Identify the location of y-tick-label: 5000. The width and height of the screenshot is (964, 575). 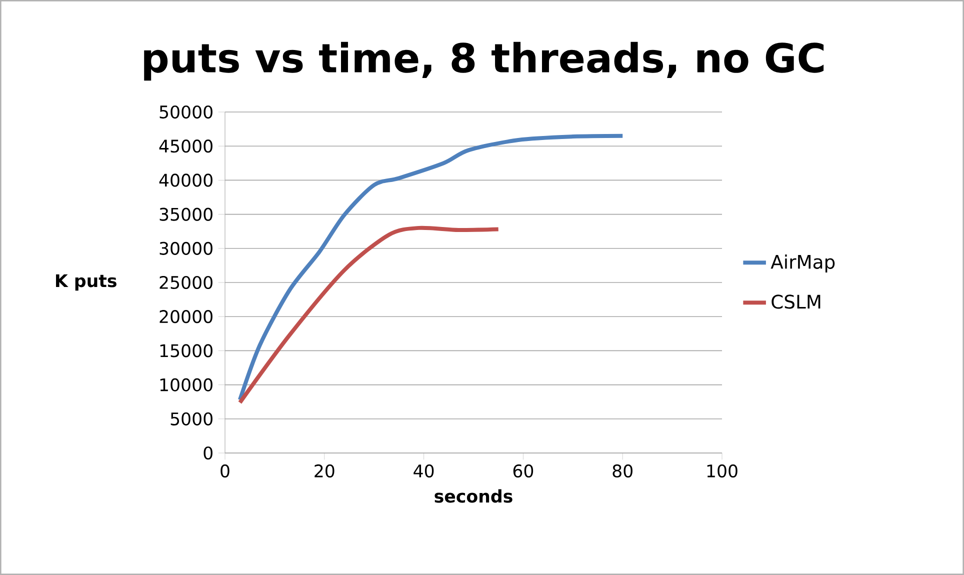
(191, 419).